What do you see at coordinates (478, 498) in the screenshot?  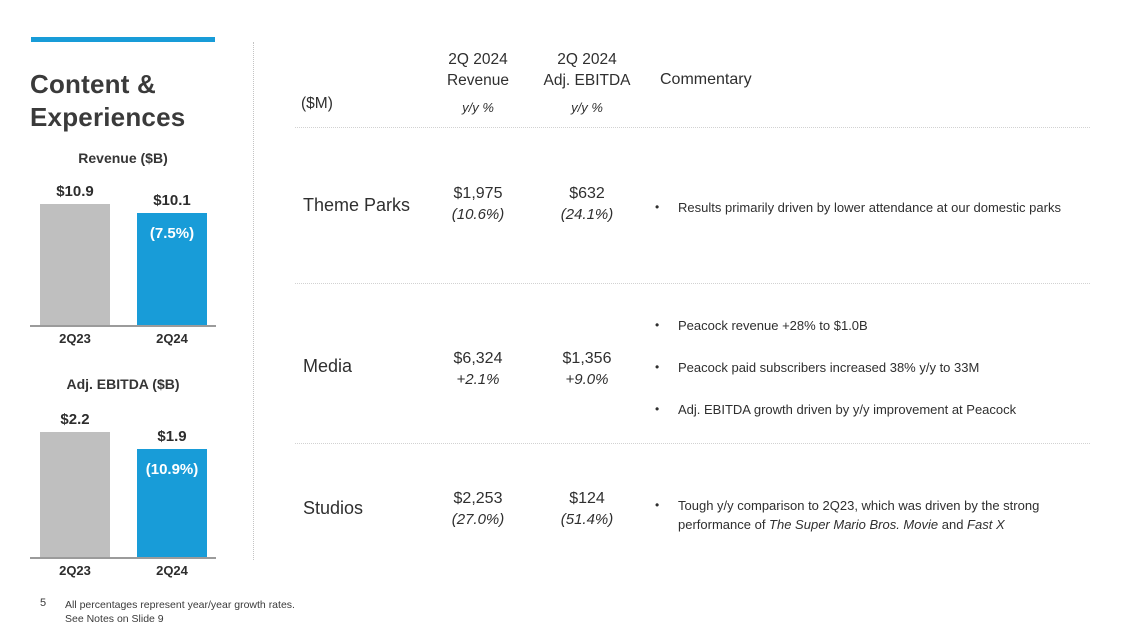 I see `studios-revenue-value: $2,253` at bounding box center [478, 498].